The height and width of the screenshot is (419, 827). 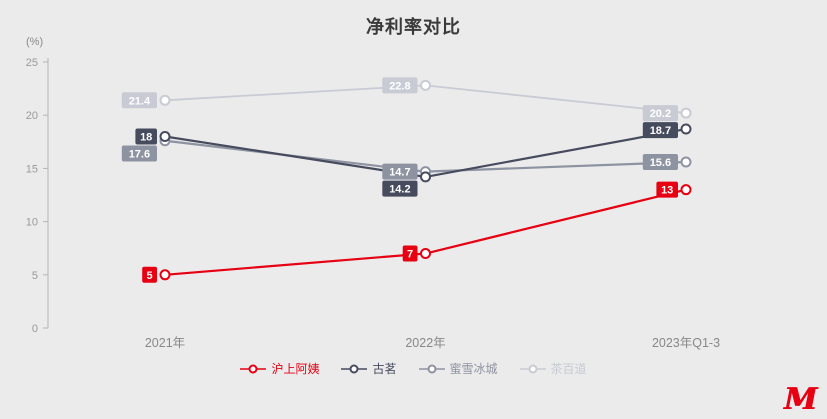 I want to click on data-label: 22.8, so click(x=400, y=85).